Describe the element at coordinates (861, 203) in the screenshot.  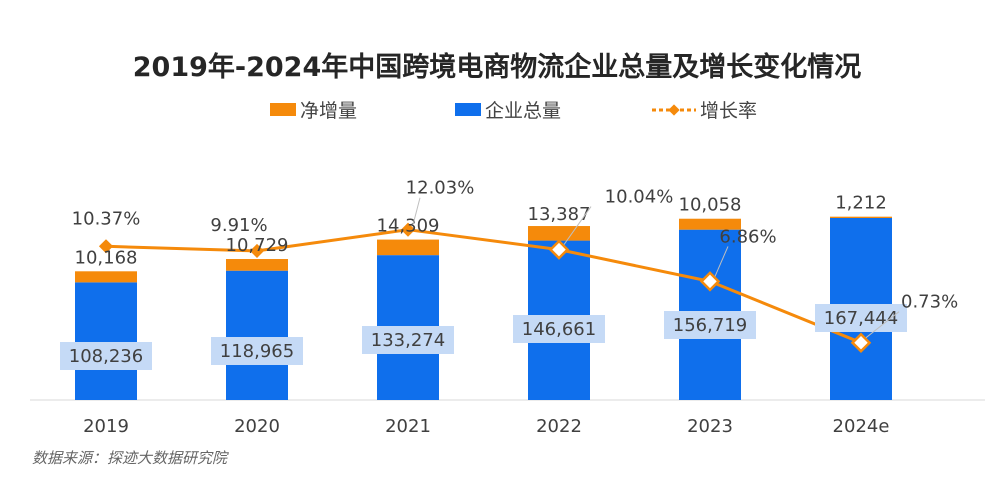
I see `increase-label-2024e: 1,212` at that location.